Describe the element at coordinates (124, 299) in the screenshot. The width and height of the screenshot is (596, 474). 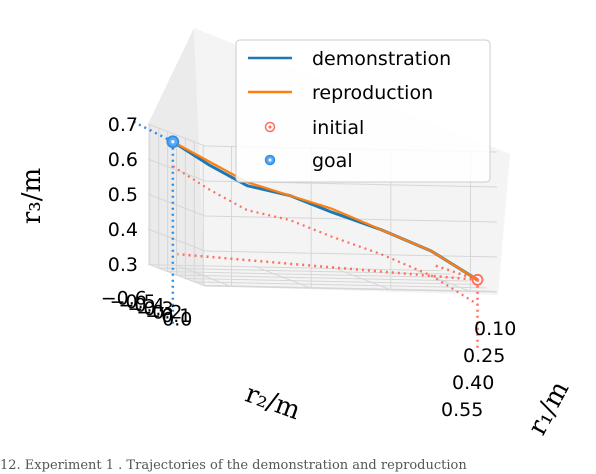
I see `y-tick-label: −0.6` at that location.